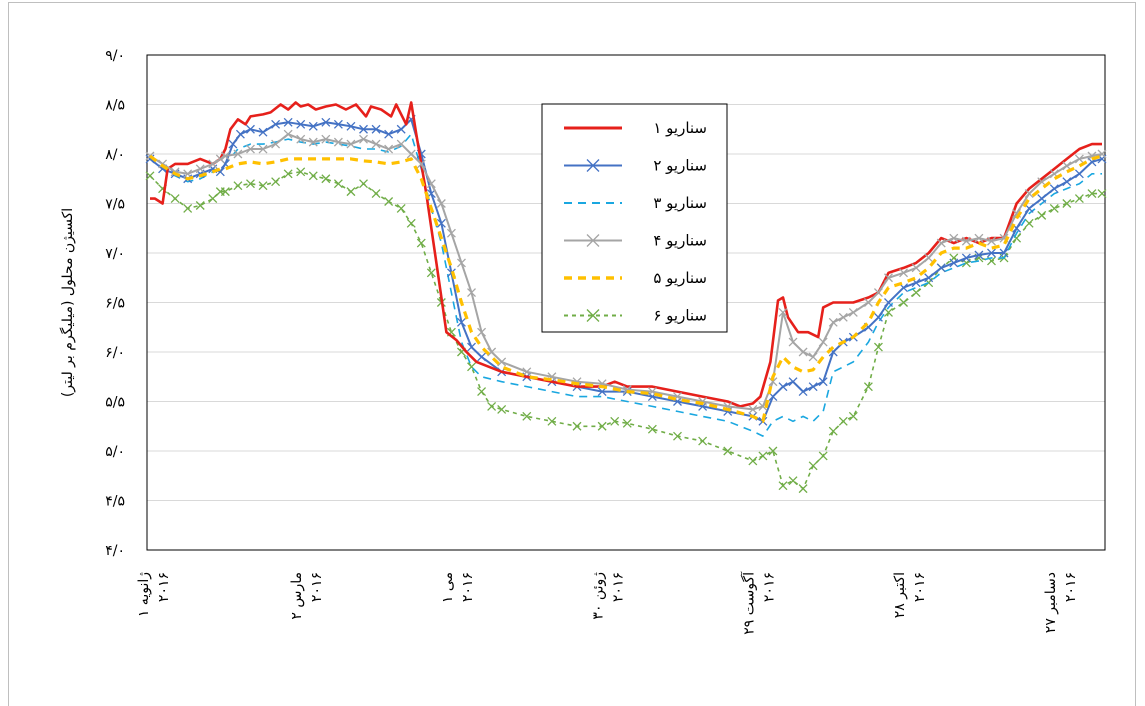  I want to click on x-tick-label-line1: ۲۷ دسامبر, so click(1051, 602).